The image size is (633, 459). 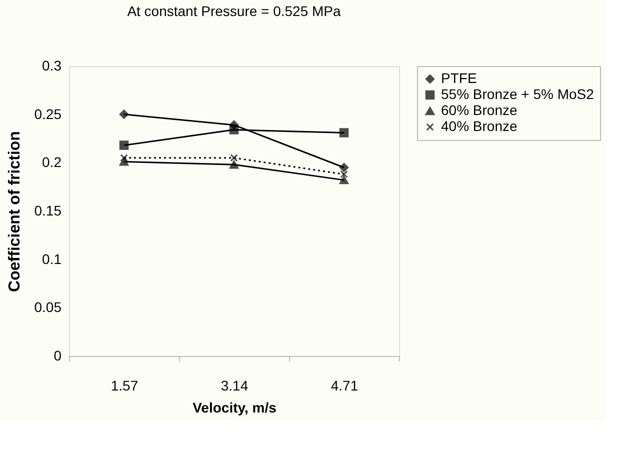 I want to click on chart-title: At constant Pressure = 0.525 MPa, so click(x=234, y=11).